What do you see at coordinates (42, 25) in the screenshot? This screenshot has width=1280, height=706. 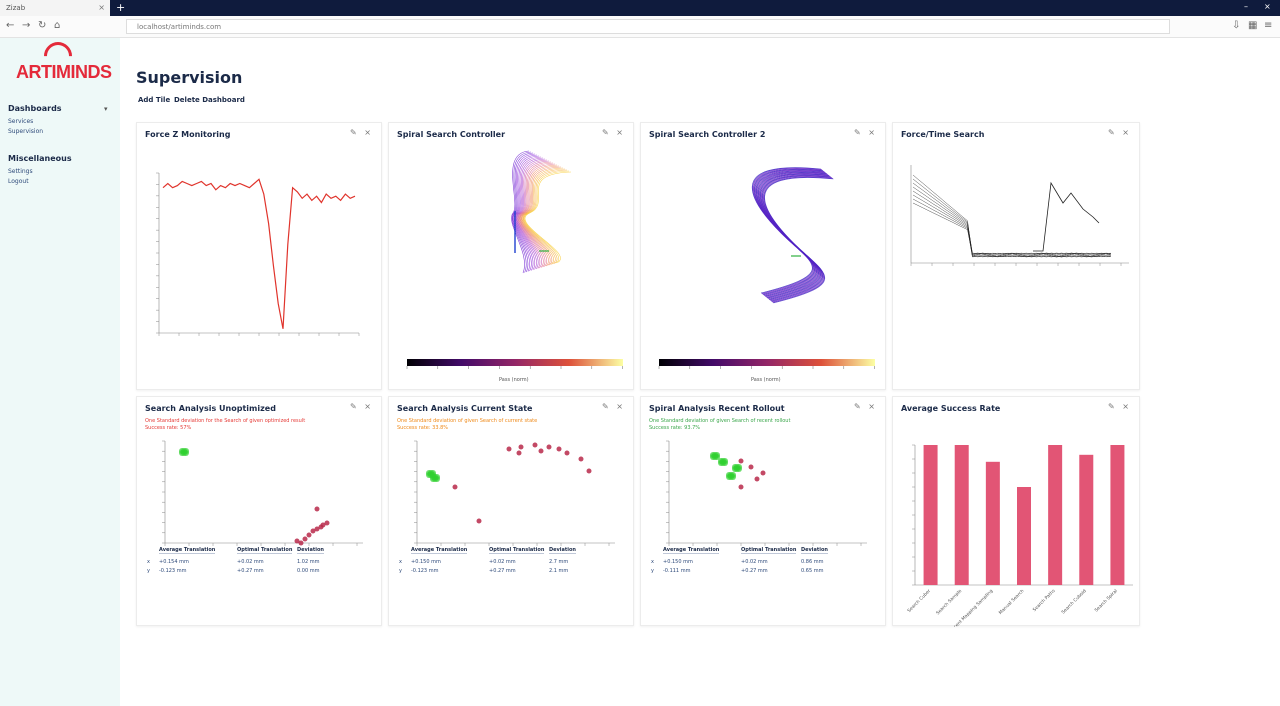 I see `reload-icon: ↻` at bounding box center [42, 25].